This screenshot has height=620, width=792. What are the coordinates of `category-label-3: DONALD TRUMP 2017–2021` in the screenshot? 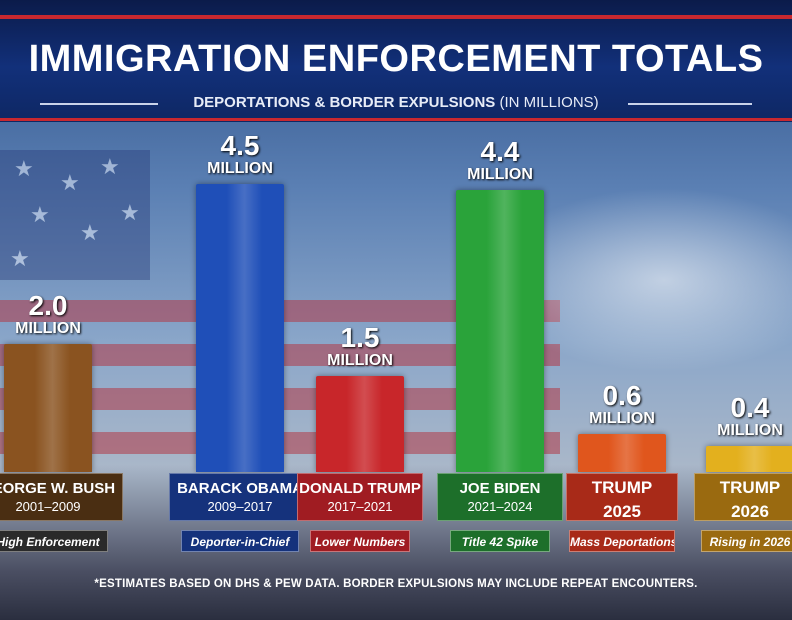 It's located at (360, 497).